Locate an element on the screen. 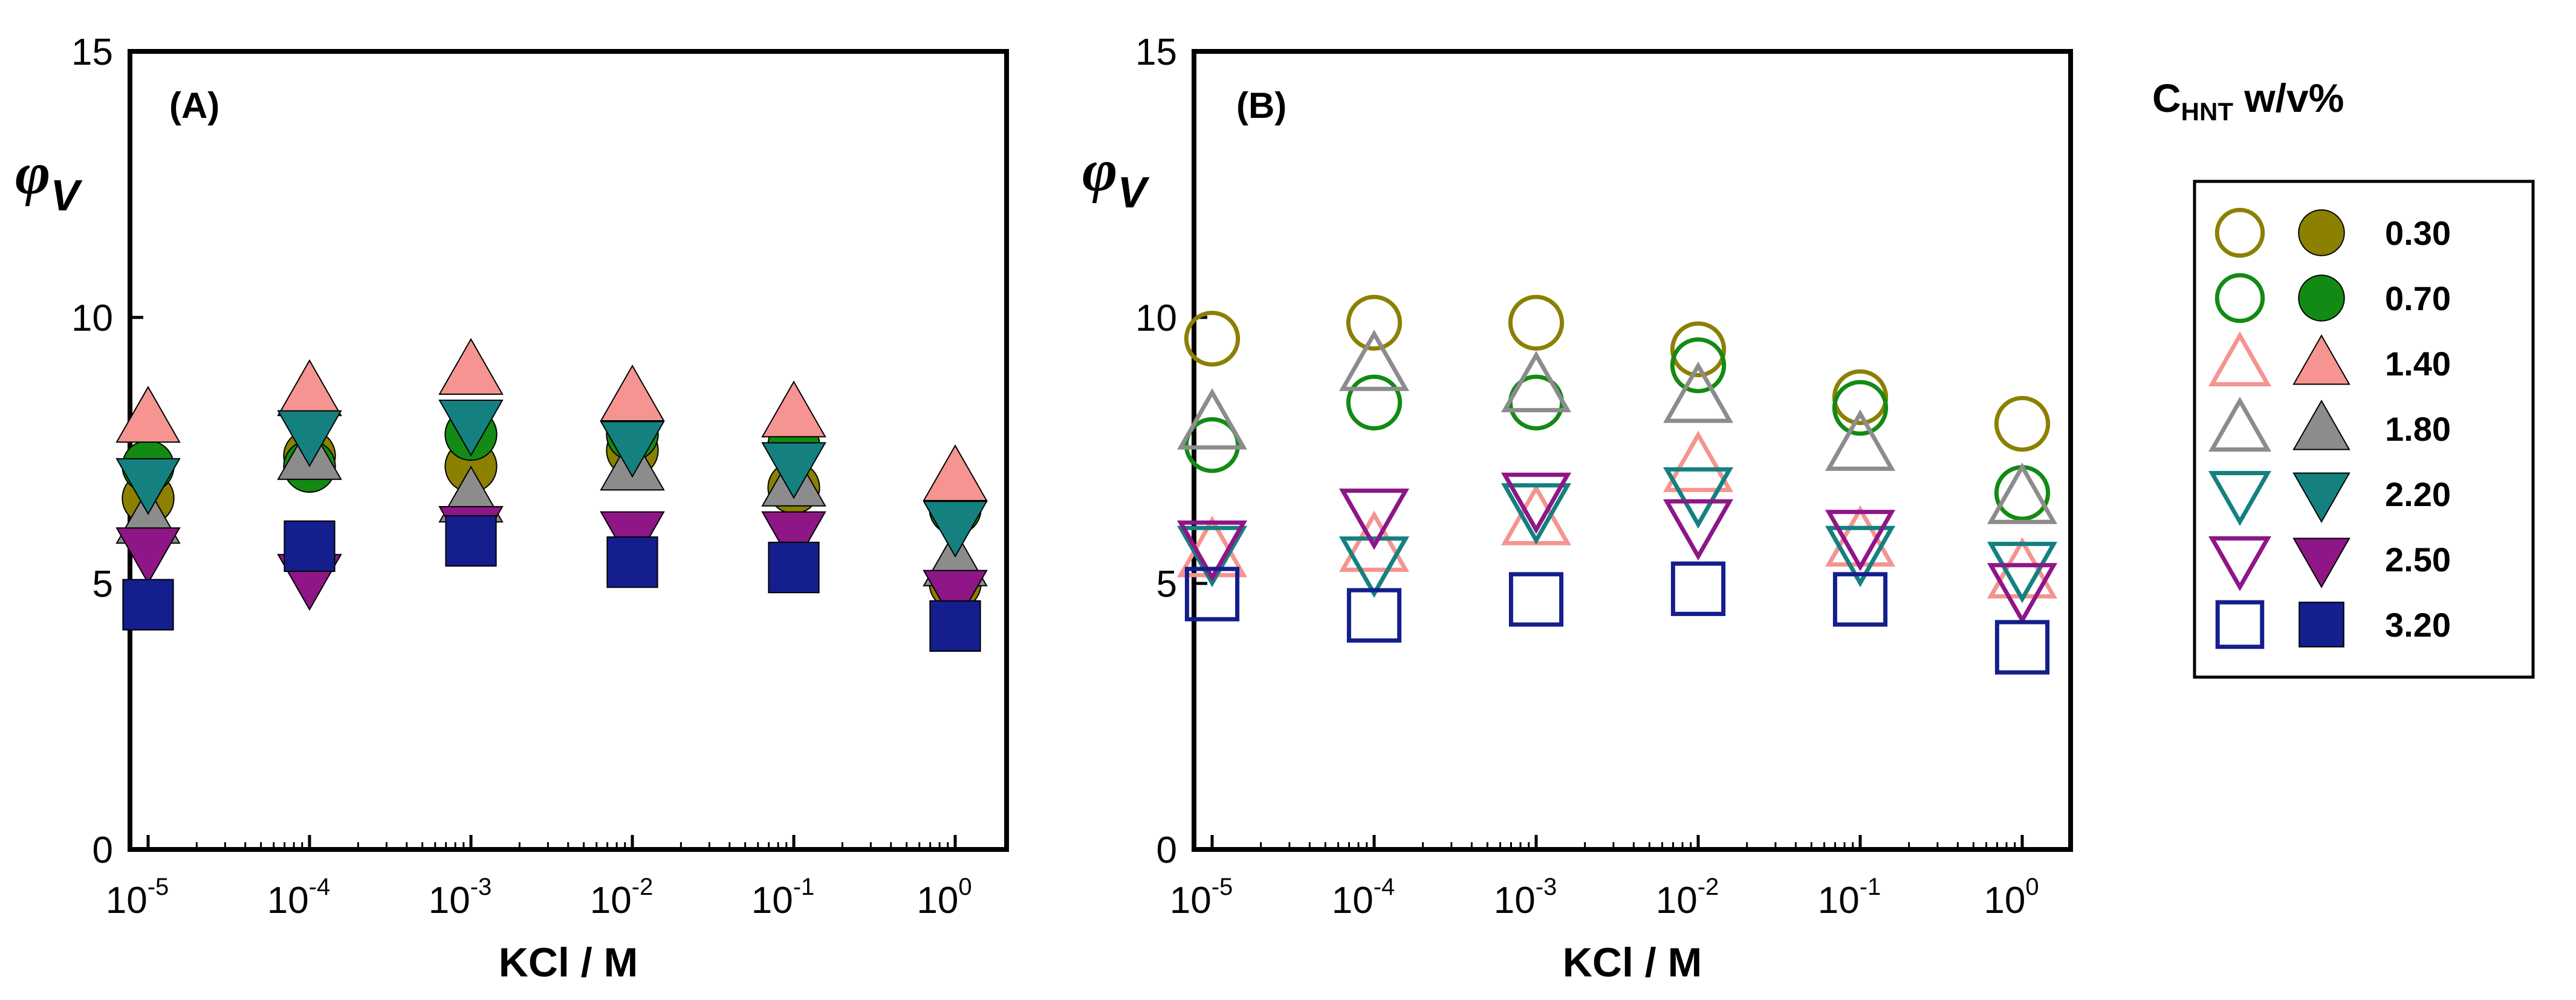  panel-label-a: (A) is located at coordinates (194, 105).